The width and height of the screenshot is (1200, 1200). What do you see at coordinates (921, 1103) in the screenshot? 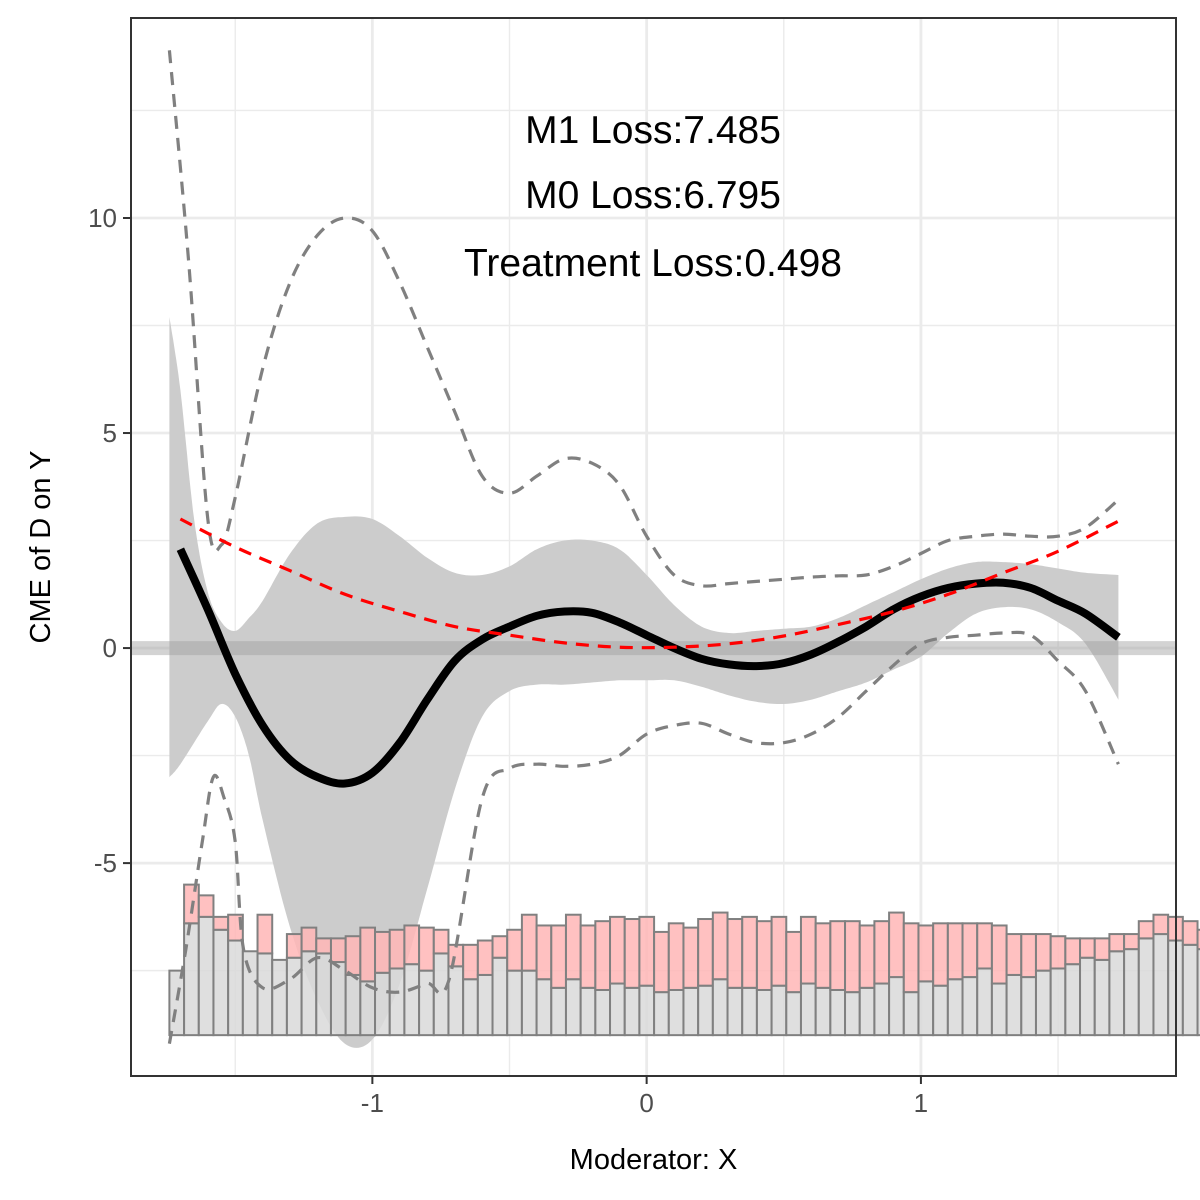
I see `x-tick-label: 1` at bounding box center [921, 1103].